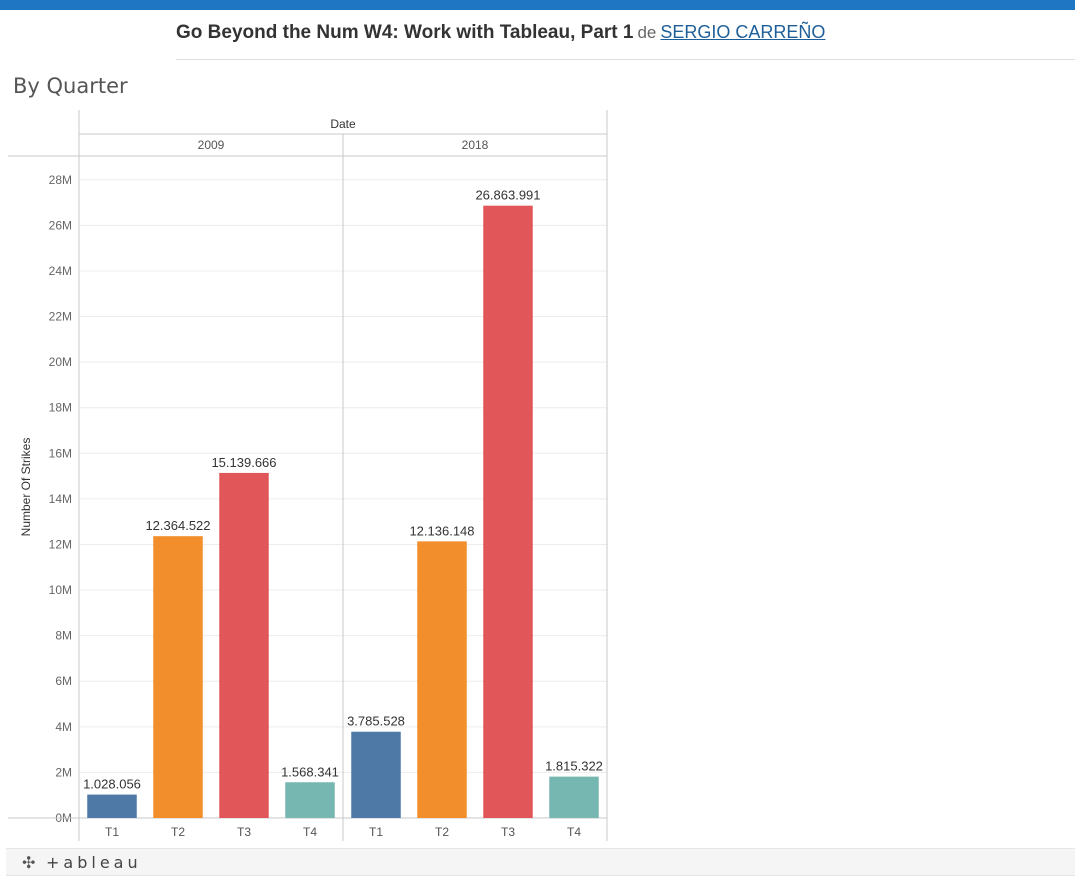 Image resolution: width=1075 pixels, height=877 pixels. What do you see at coordinates (574, 766) in the screenshot?
I see `bar-value-label: 1.815.322` at bounding box center [574, 766].